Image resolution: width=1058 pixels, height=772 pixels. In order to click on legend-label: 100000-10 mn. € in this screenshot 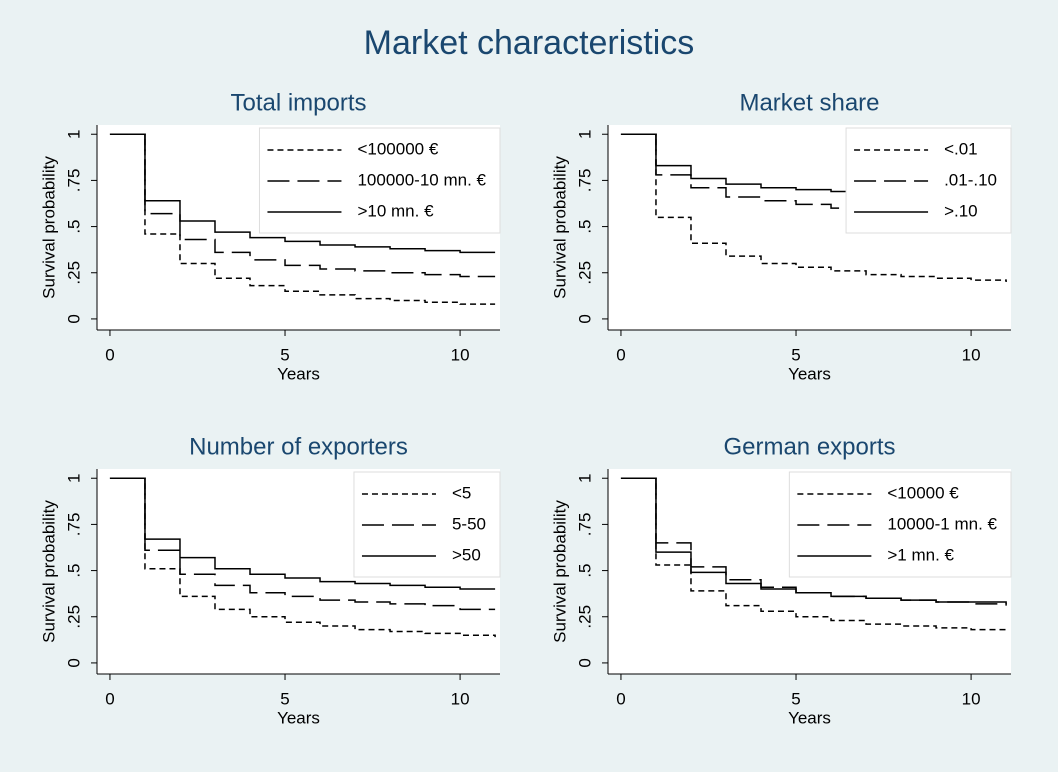, I will do `click(421, 179)`.